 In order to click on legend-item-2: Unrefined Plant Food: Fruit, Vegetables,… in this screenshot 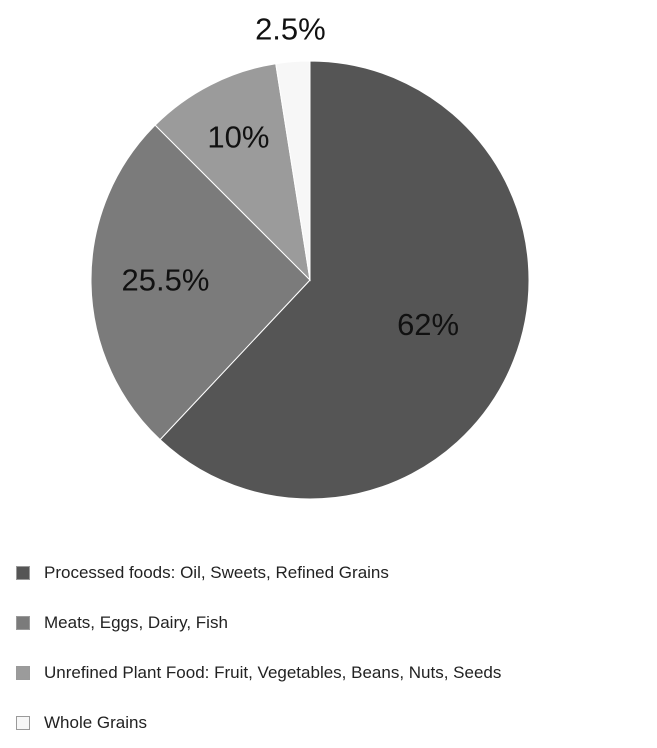, I will do `click(336, 673)`.